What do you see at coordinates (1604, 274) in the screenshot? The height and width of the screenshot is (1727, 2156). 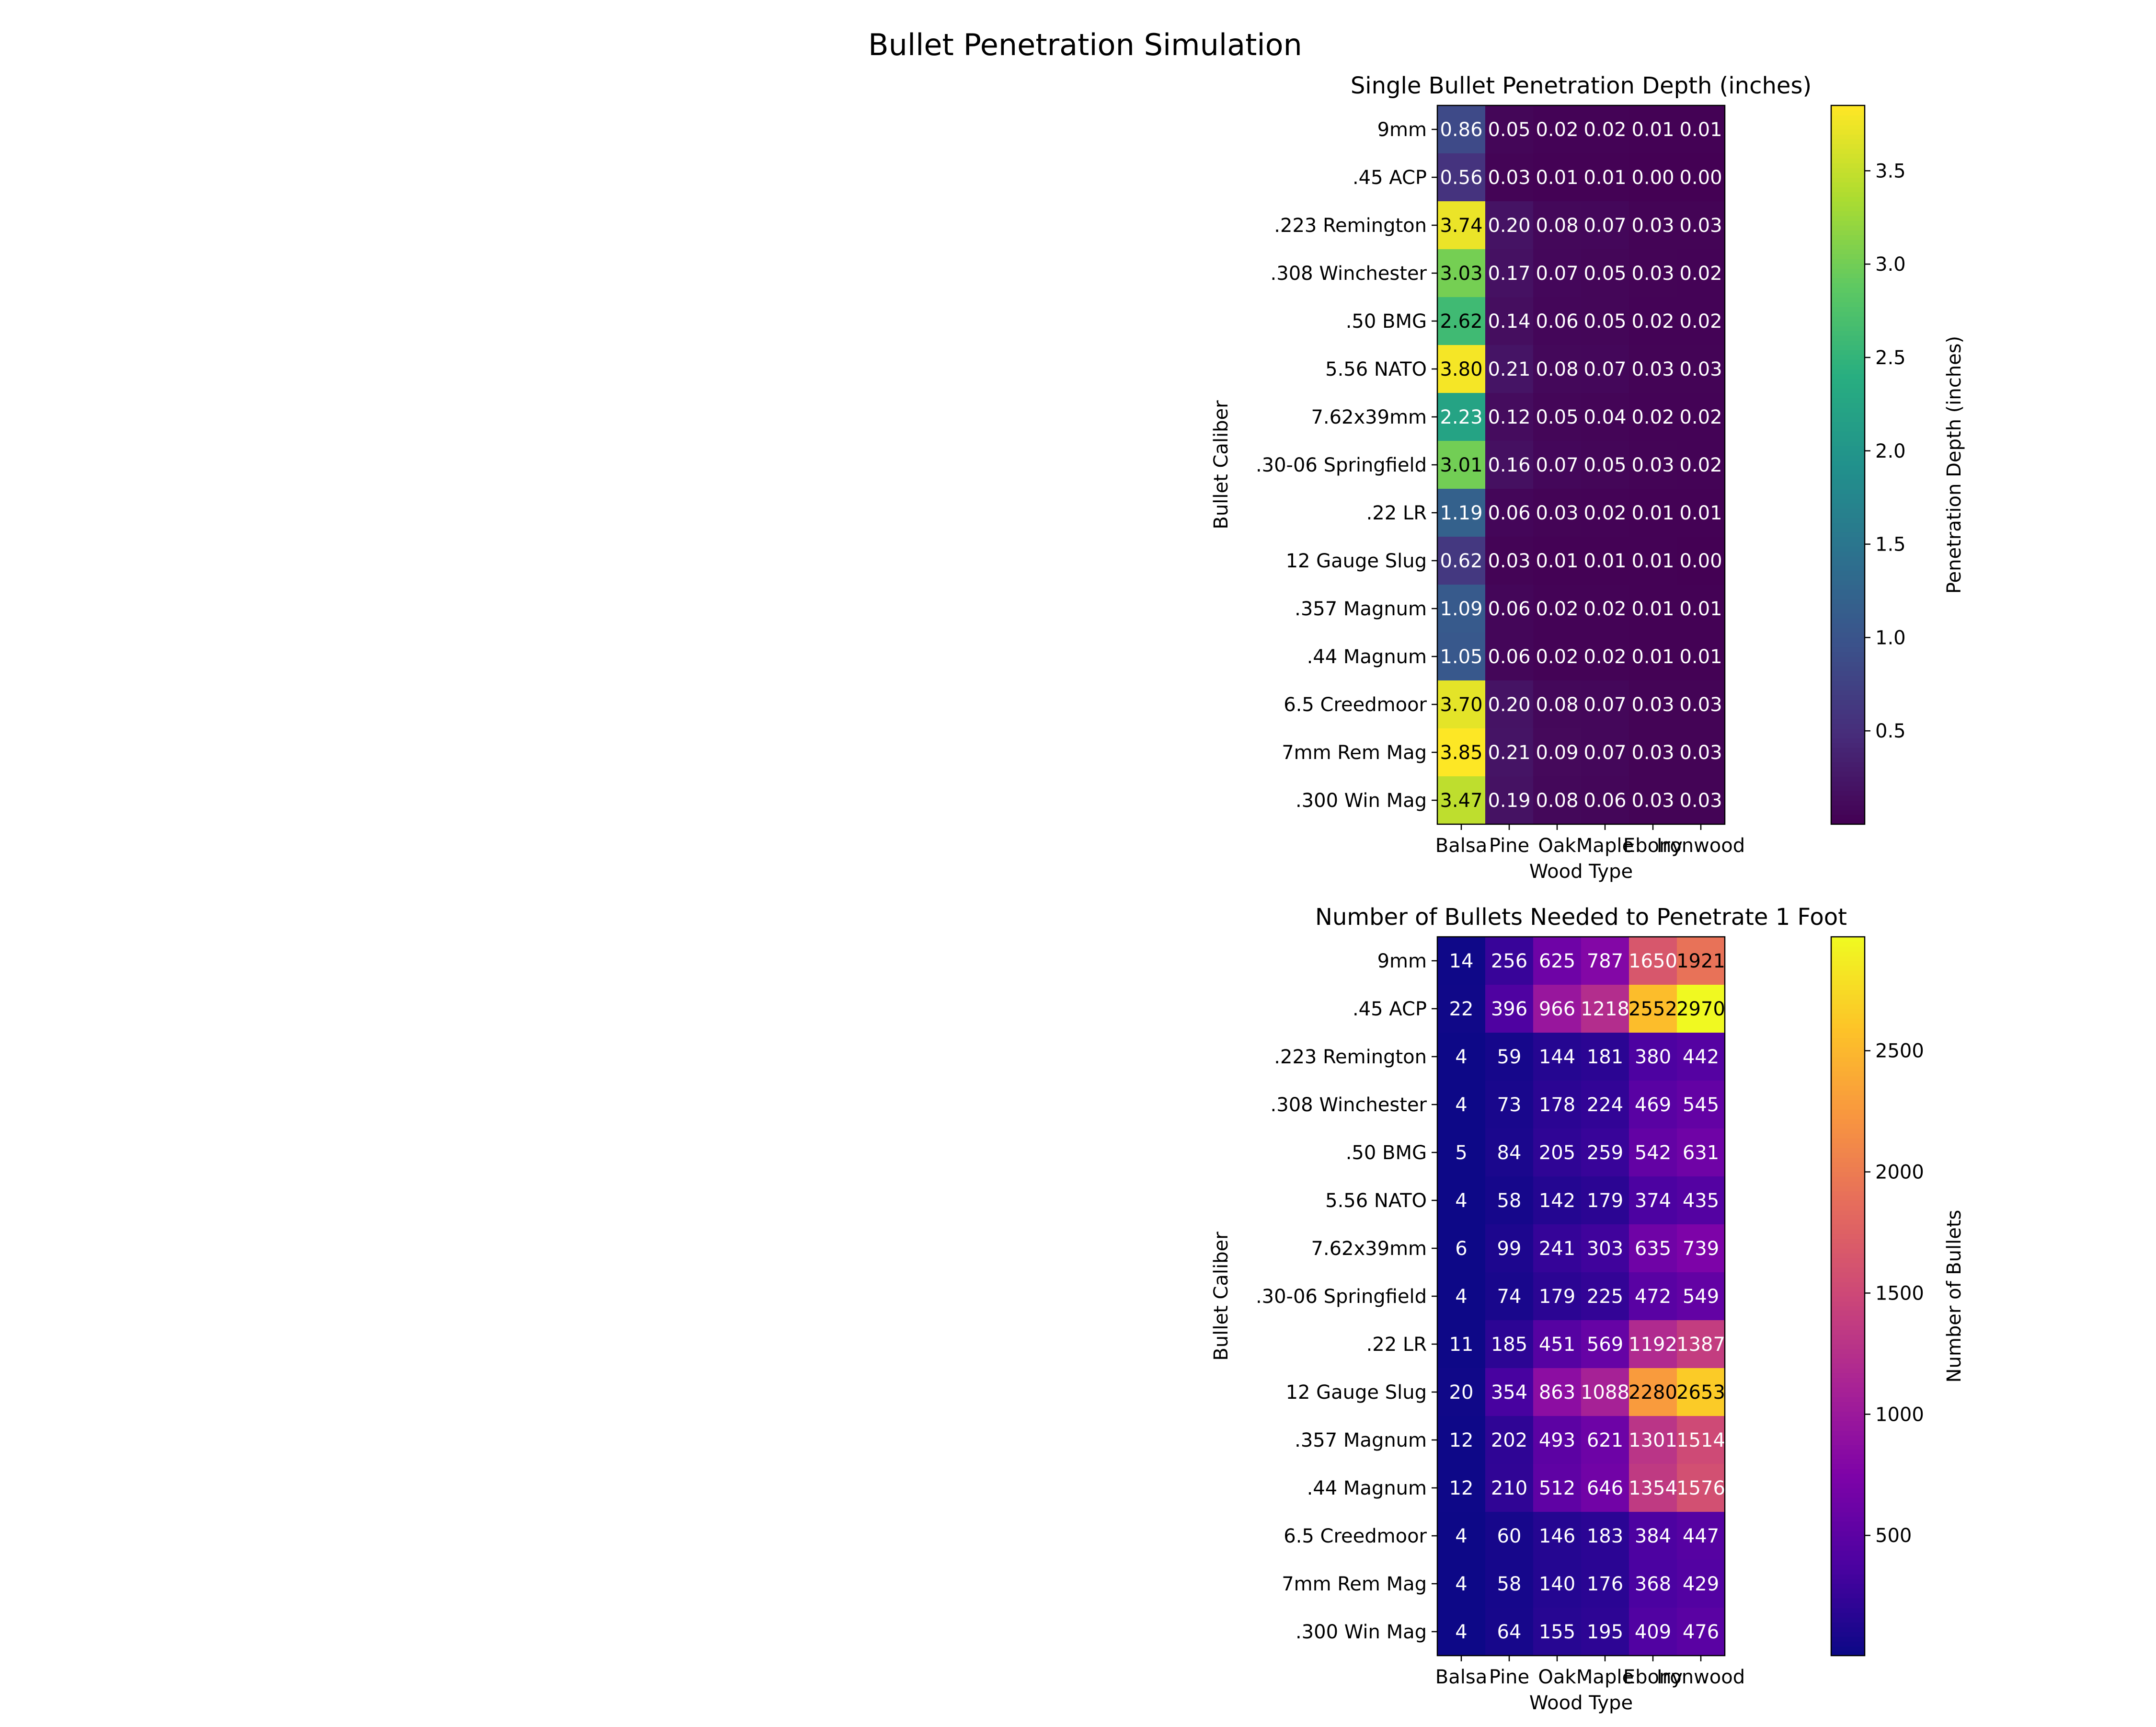 I see `cell-value-label: 0.05` at bounding box center [1604, 274].